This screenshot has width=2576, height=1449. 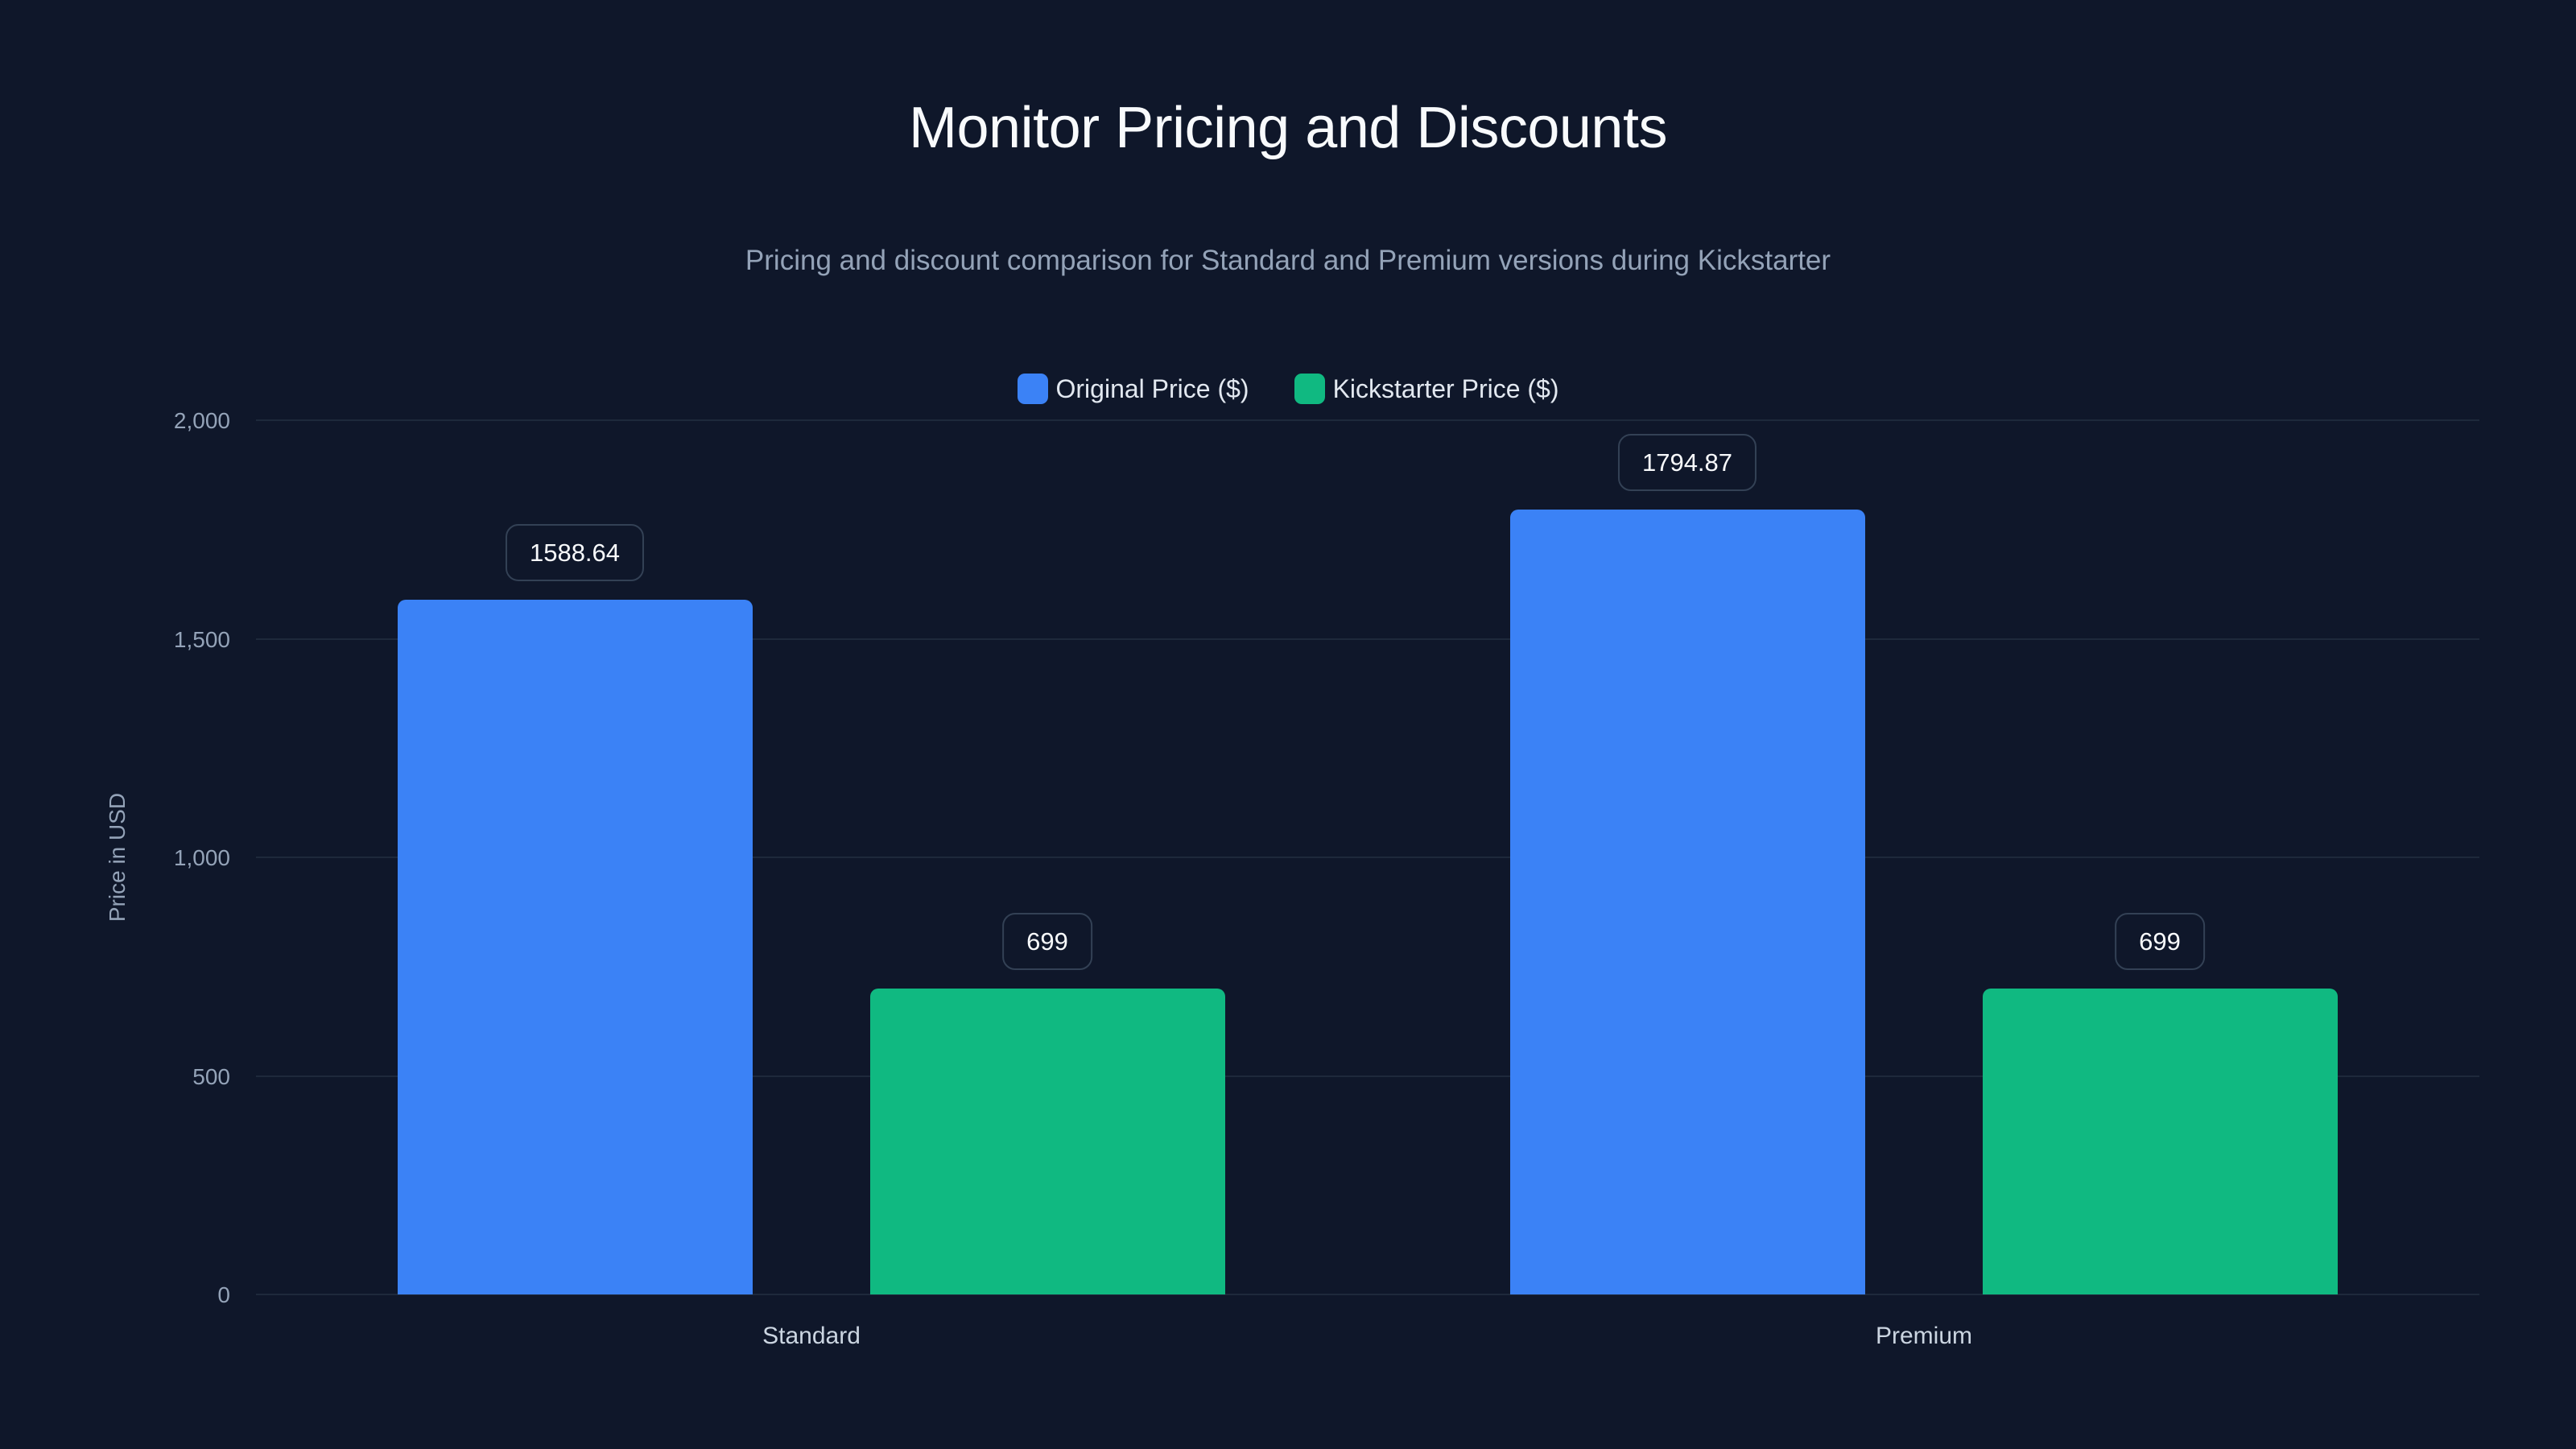 What do you see at coordinates (575, 552) in the screenshot?
I see `data-label-standard-original: 1588.64` at bounding box center [575, 552].